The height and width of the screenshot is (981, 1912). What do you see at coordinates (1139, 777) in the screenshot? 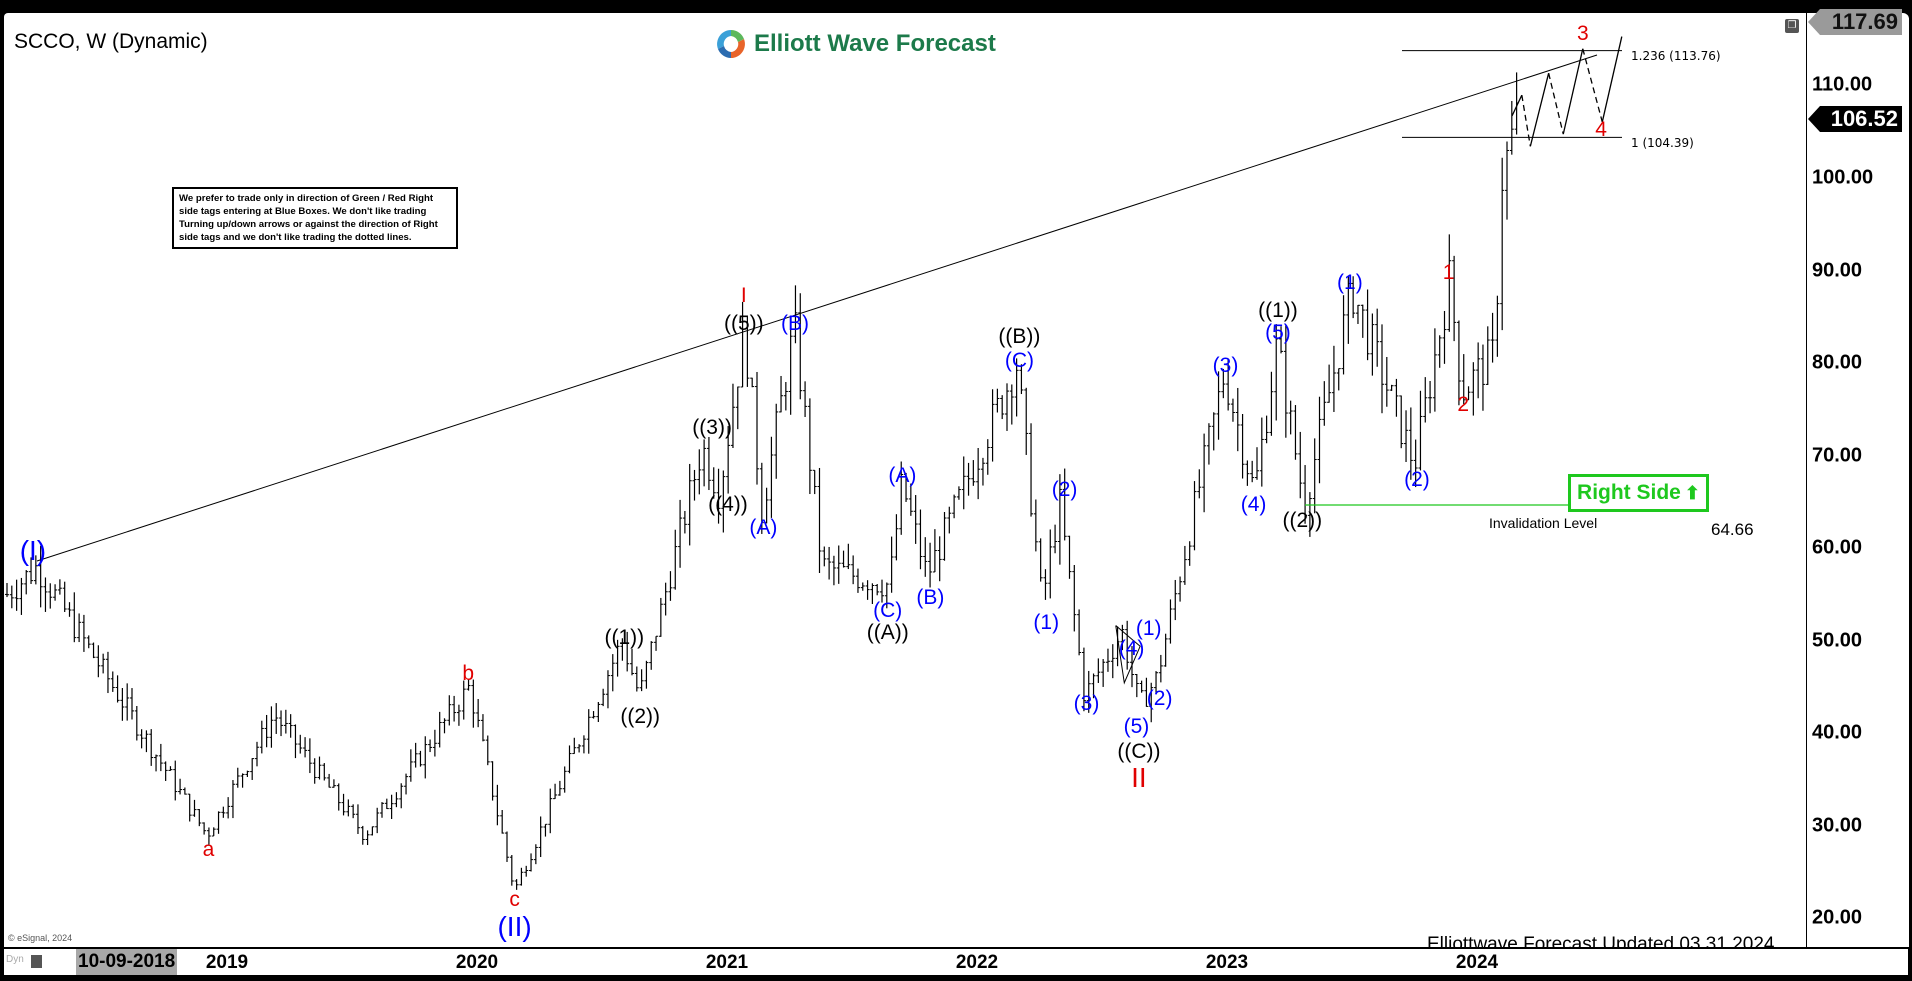
I see `wave-label: II` at bounding box center [1139, 777].